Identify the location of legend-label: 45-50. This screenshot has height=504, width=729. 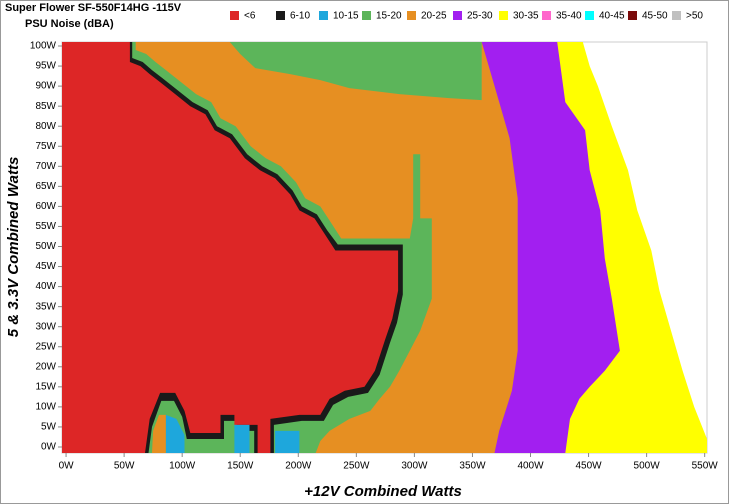
(655, 16).